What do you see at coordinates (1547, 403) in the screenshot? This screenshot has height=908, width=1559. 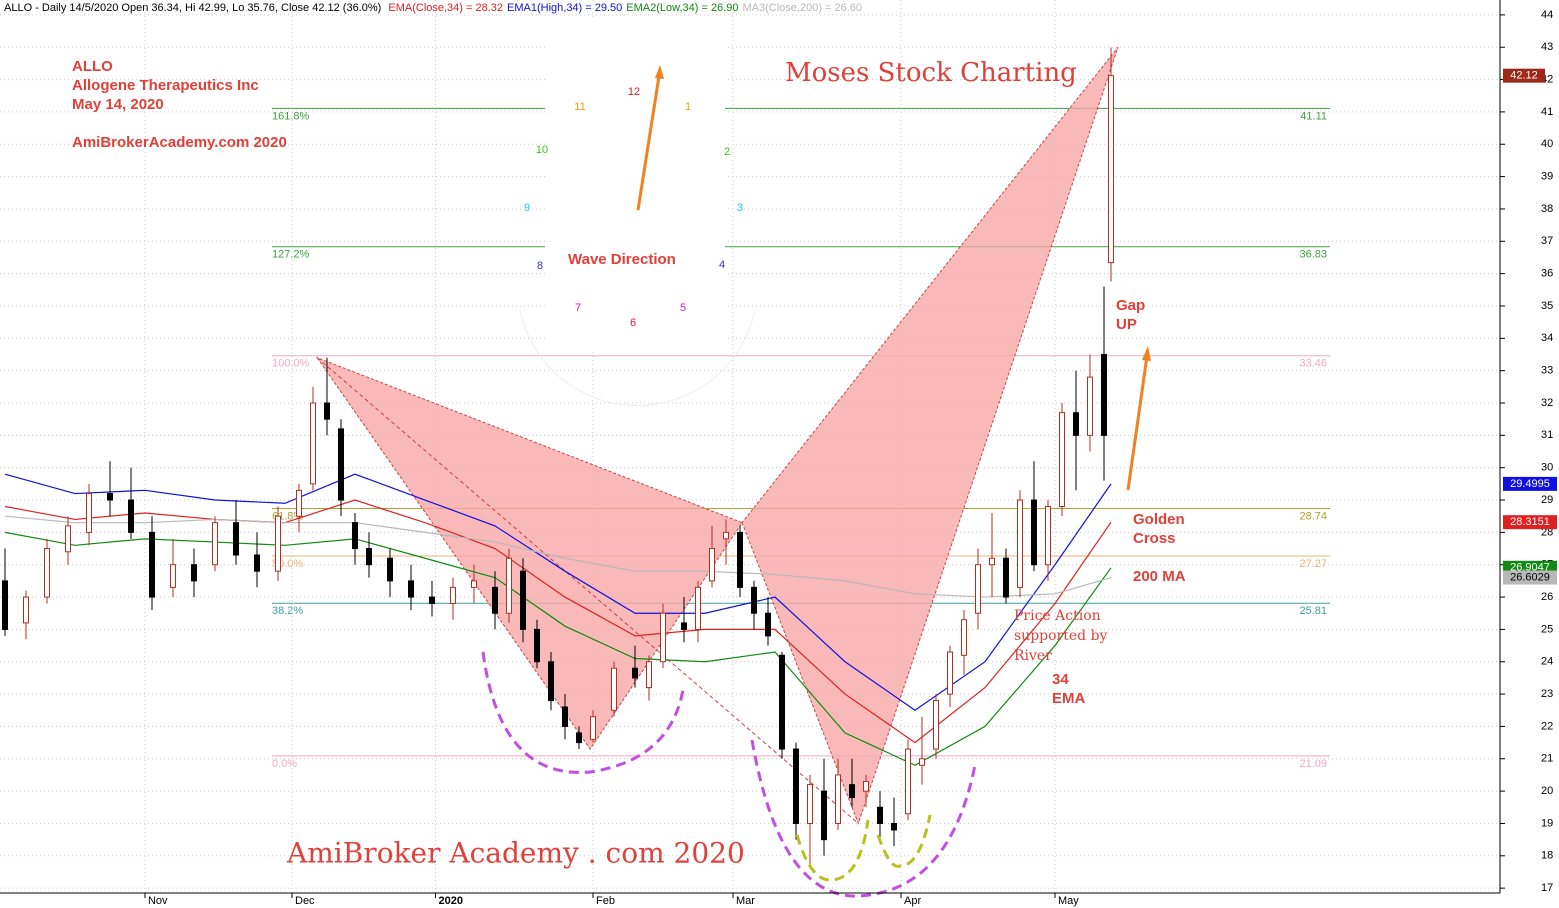 I see `y-tick-label: 32` at bounding box center [1547, 403].